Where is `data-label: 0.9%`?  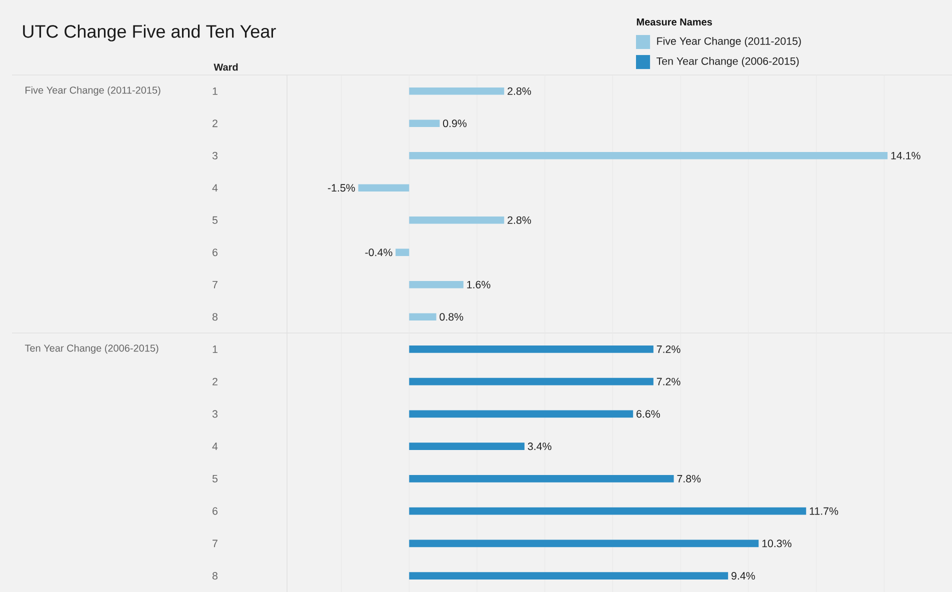
data-label: 0.9% is located at coordinates (455, 124).